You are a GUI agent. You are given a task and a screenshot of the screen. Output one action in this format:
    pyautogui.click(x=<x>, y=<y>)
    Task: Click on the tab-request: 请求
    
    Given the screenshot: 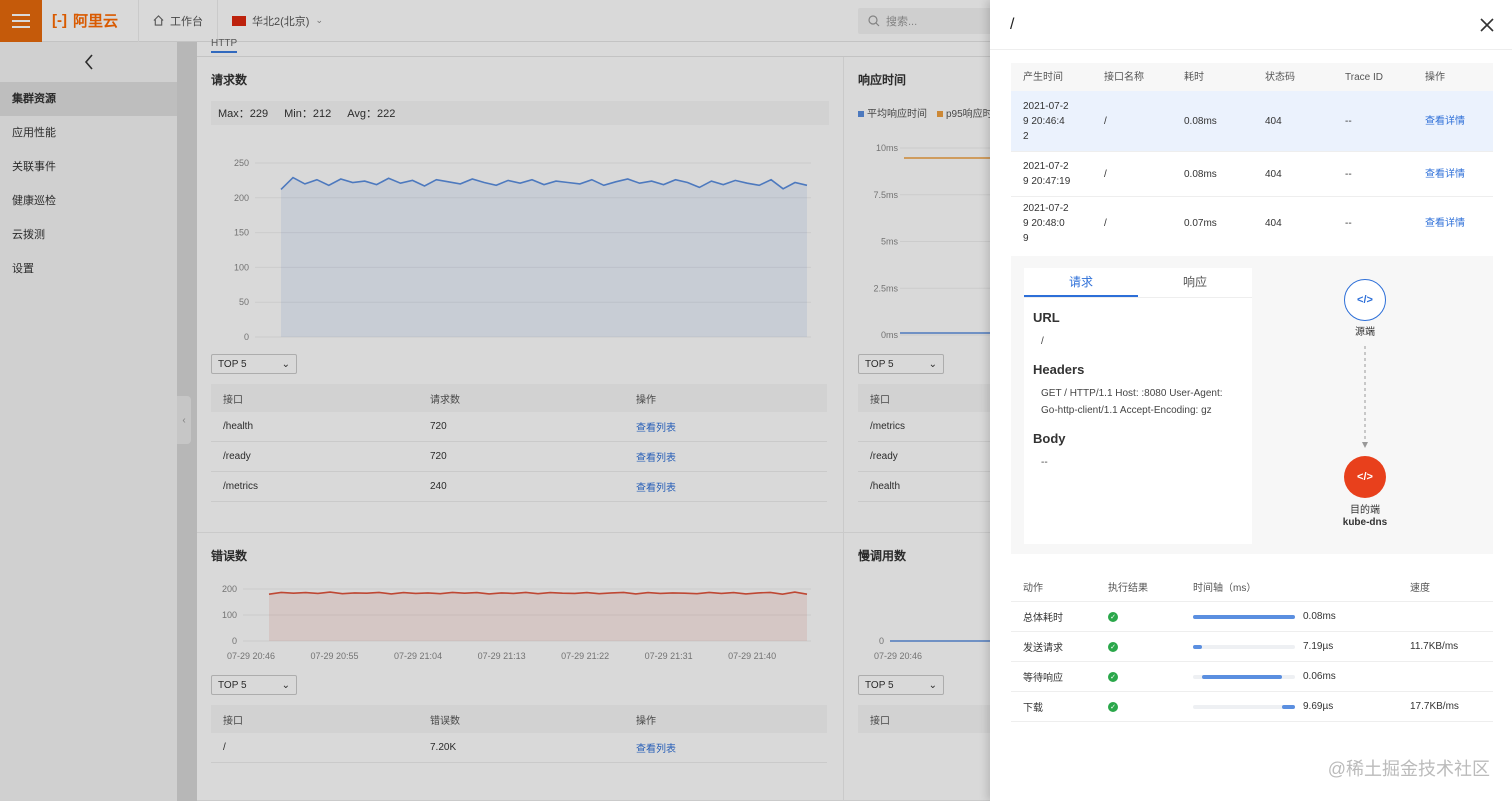 What is the action you would take?
    pyautogui.click(x=1081, y=282)
    